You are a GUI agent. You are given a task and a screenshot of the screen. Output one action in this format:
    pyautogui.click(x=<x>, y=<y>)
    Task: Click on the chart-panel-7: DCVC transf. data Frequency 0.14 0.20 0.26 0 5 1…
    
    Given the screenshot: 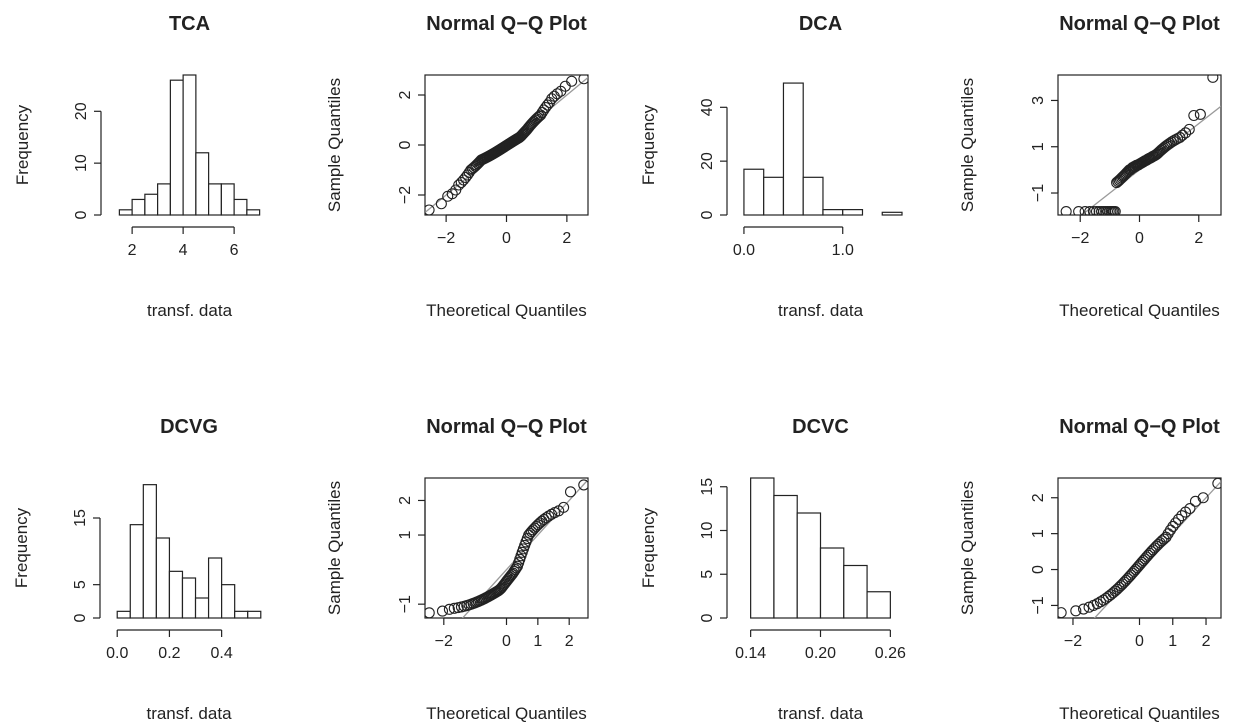 What is the action you would take?
    pyautogui.click(x=772, y=569)
    